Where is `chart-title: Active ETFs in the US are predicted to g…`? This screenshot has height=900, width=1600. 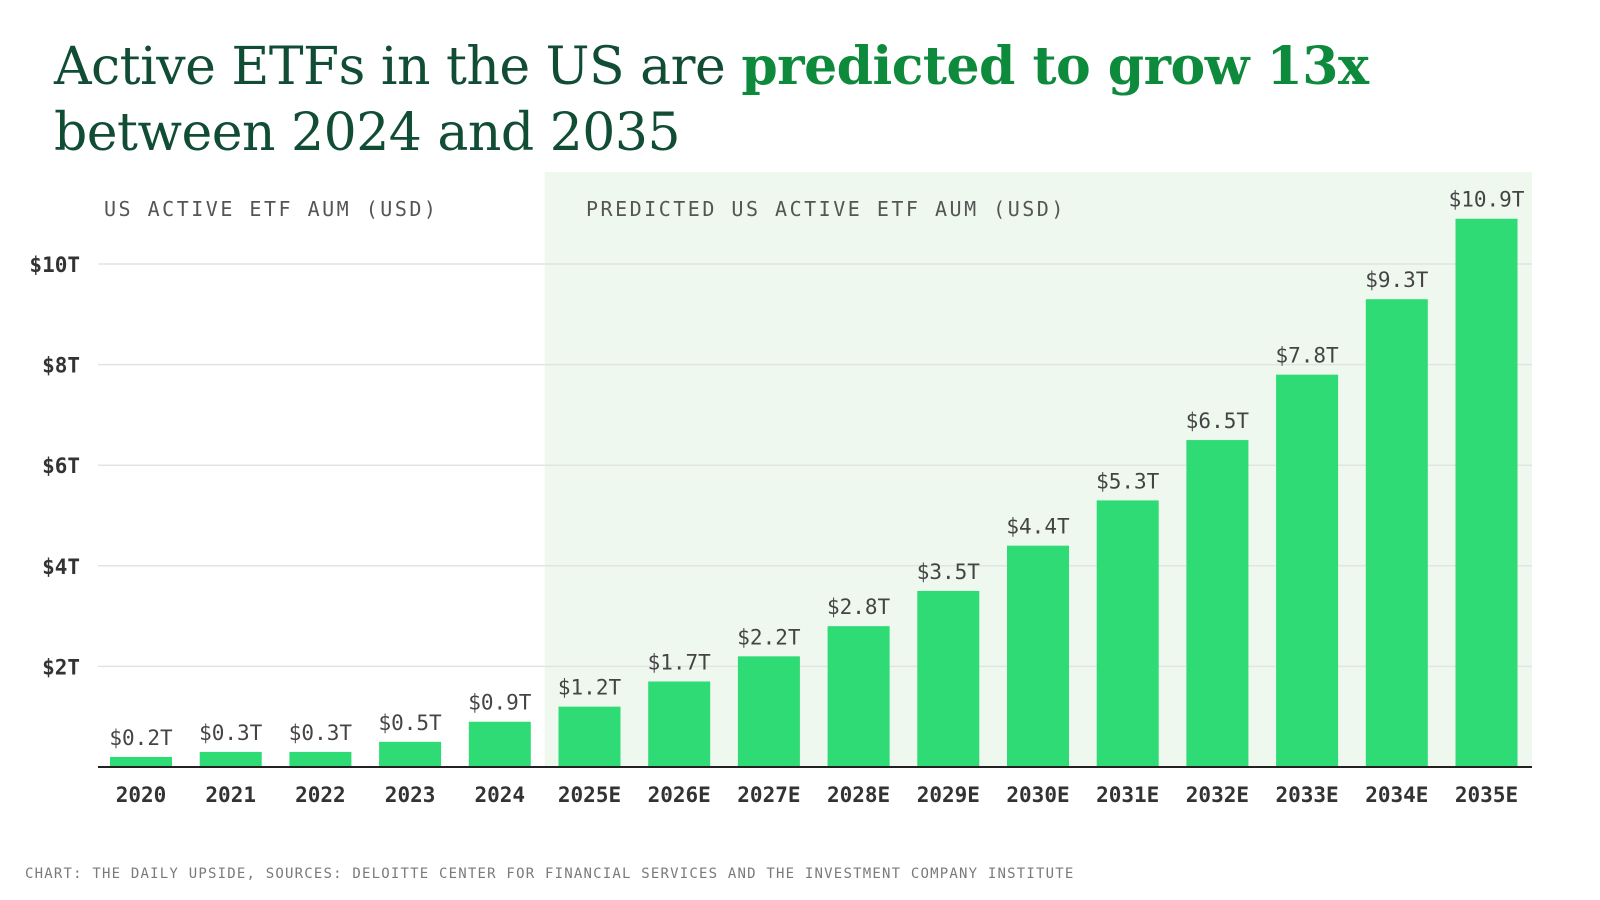
chart-title: Active ETFs in the US are predicted to g… is located at coordinates (804, 100).